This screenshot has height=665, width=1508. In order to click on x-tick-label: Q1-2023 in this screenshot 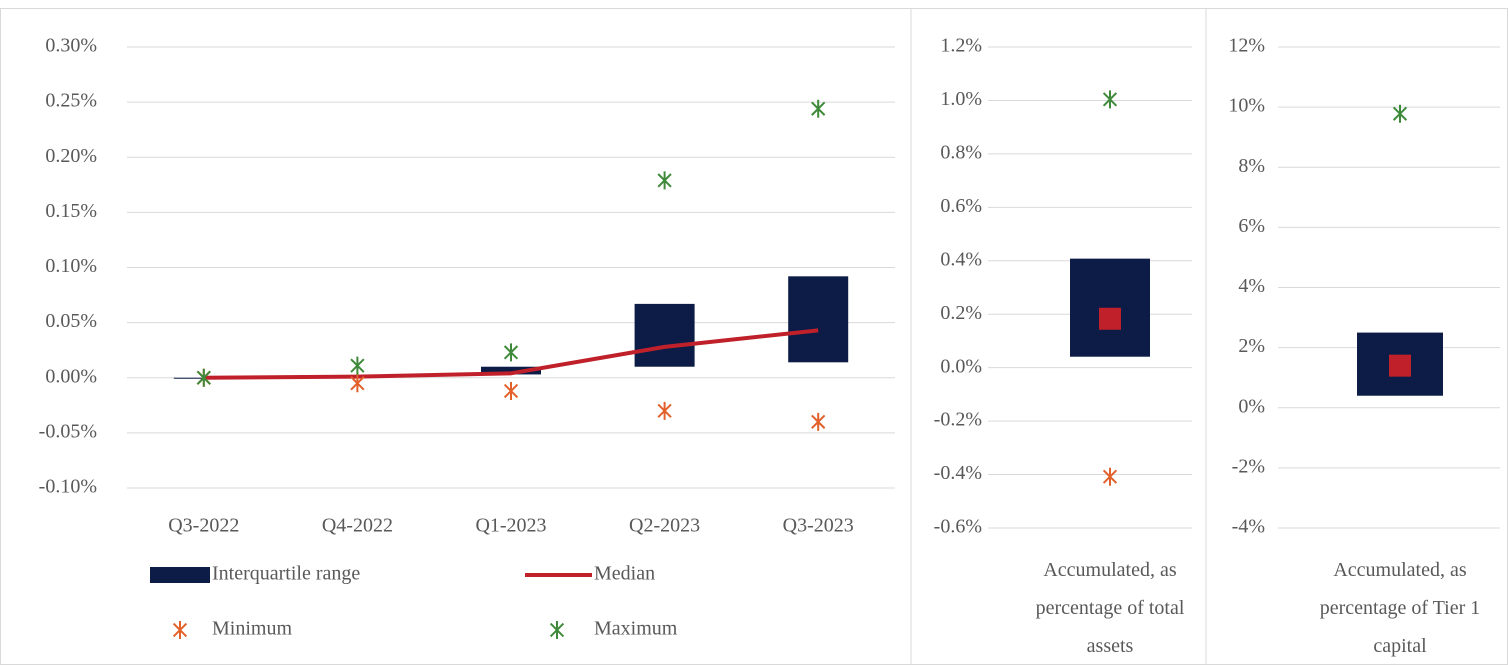, I will do `click(510, 526)`.